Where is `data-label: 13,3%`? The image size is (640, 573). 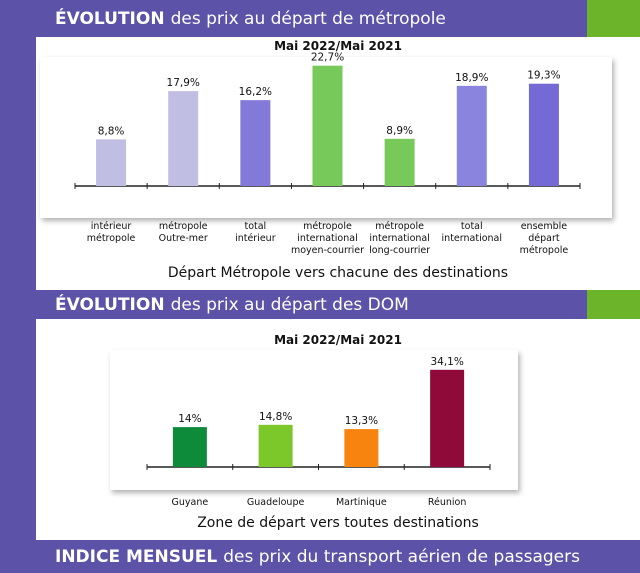 data-label: 13,3% is located at coordinates (361, 421).